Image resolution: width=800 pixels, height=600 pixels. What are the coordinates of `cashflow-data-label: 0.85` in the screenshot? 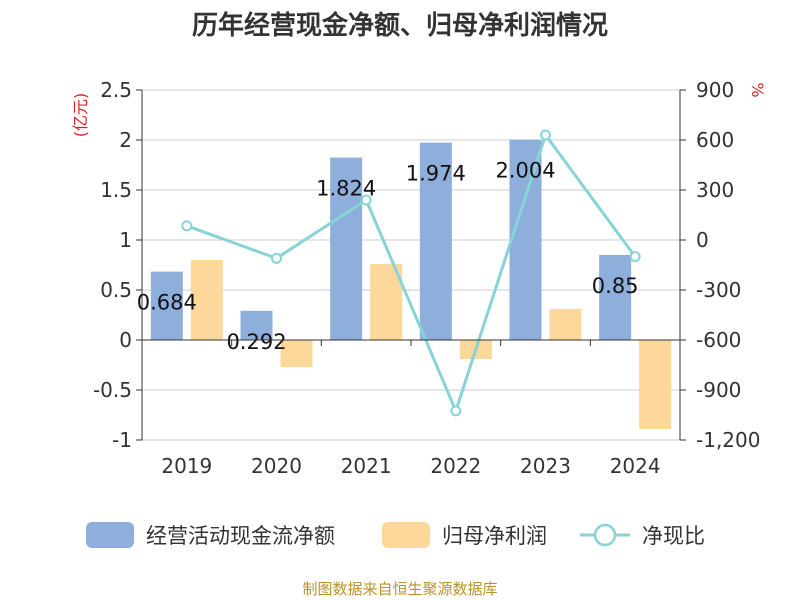 It's located at (615, 286).